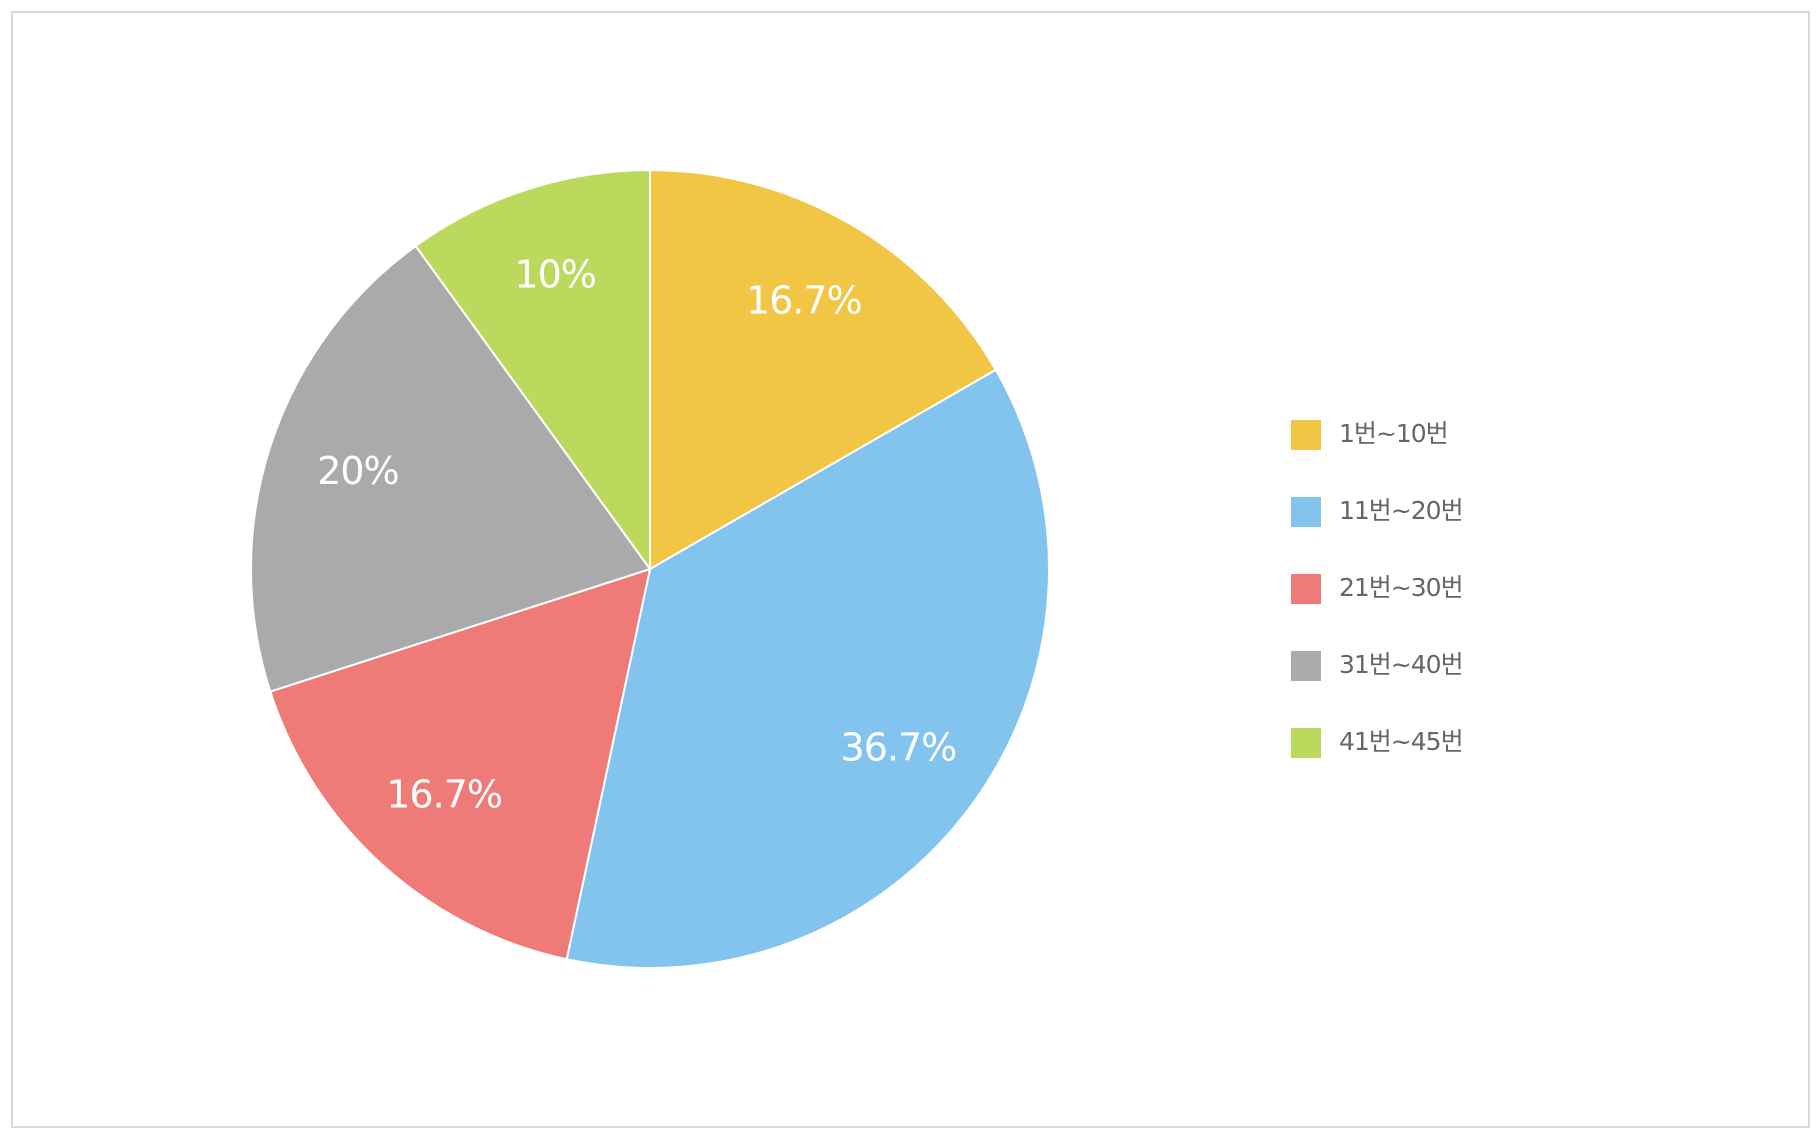  Describe the element at coordinates (1401, 741) in the screenshot. I see `legend-label: 41번~45번` at that location.